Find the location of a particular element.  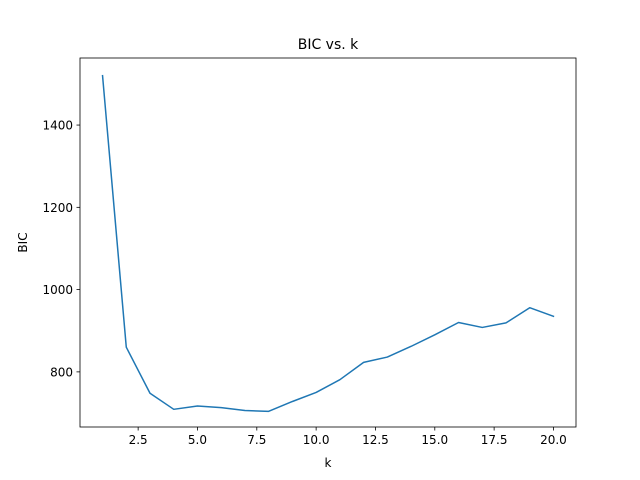

y-tick-label: 1400 is located at coordinates (57, 126).